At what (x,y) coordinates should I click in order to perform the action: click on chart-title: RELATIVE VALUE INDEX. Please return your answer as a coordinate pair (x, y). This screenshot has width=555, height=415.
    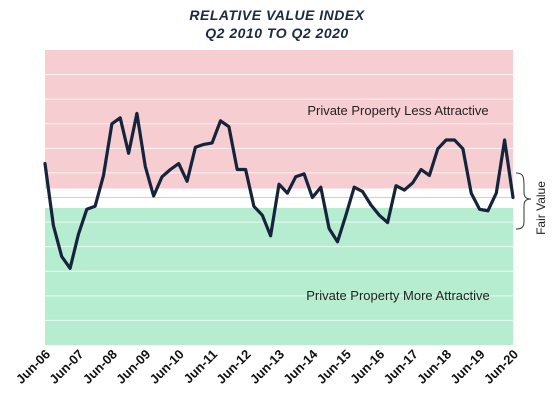
    Looking at the image, I should click on (277, 15).